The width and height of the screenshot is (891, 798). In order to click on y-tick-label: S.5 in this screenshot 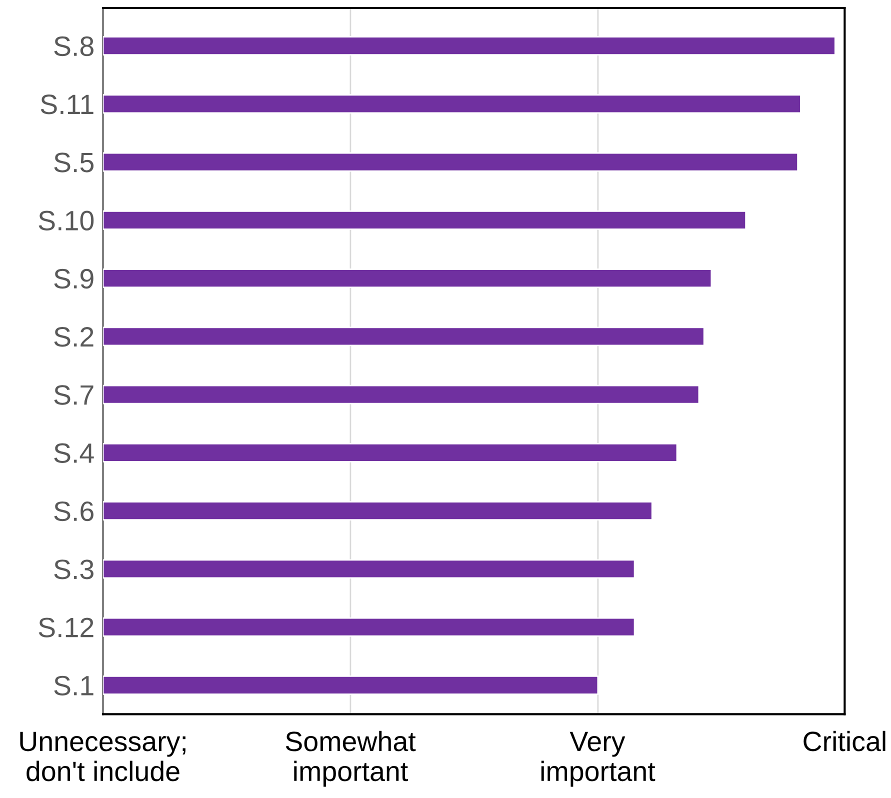, I will do `click(74, 162)`.